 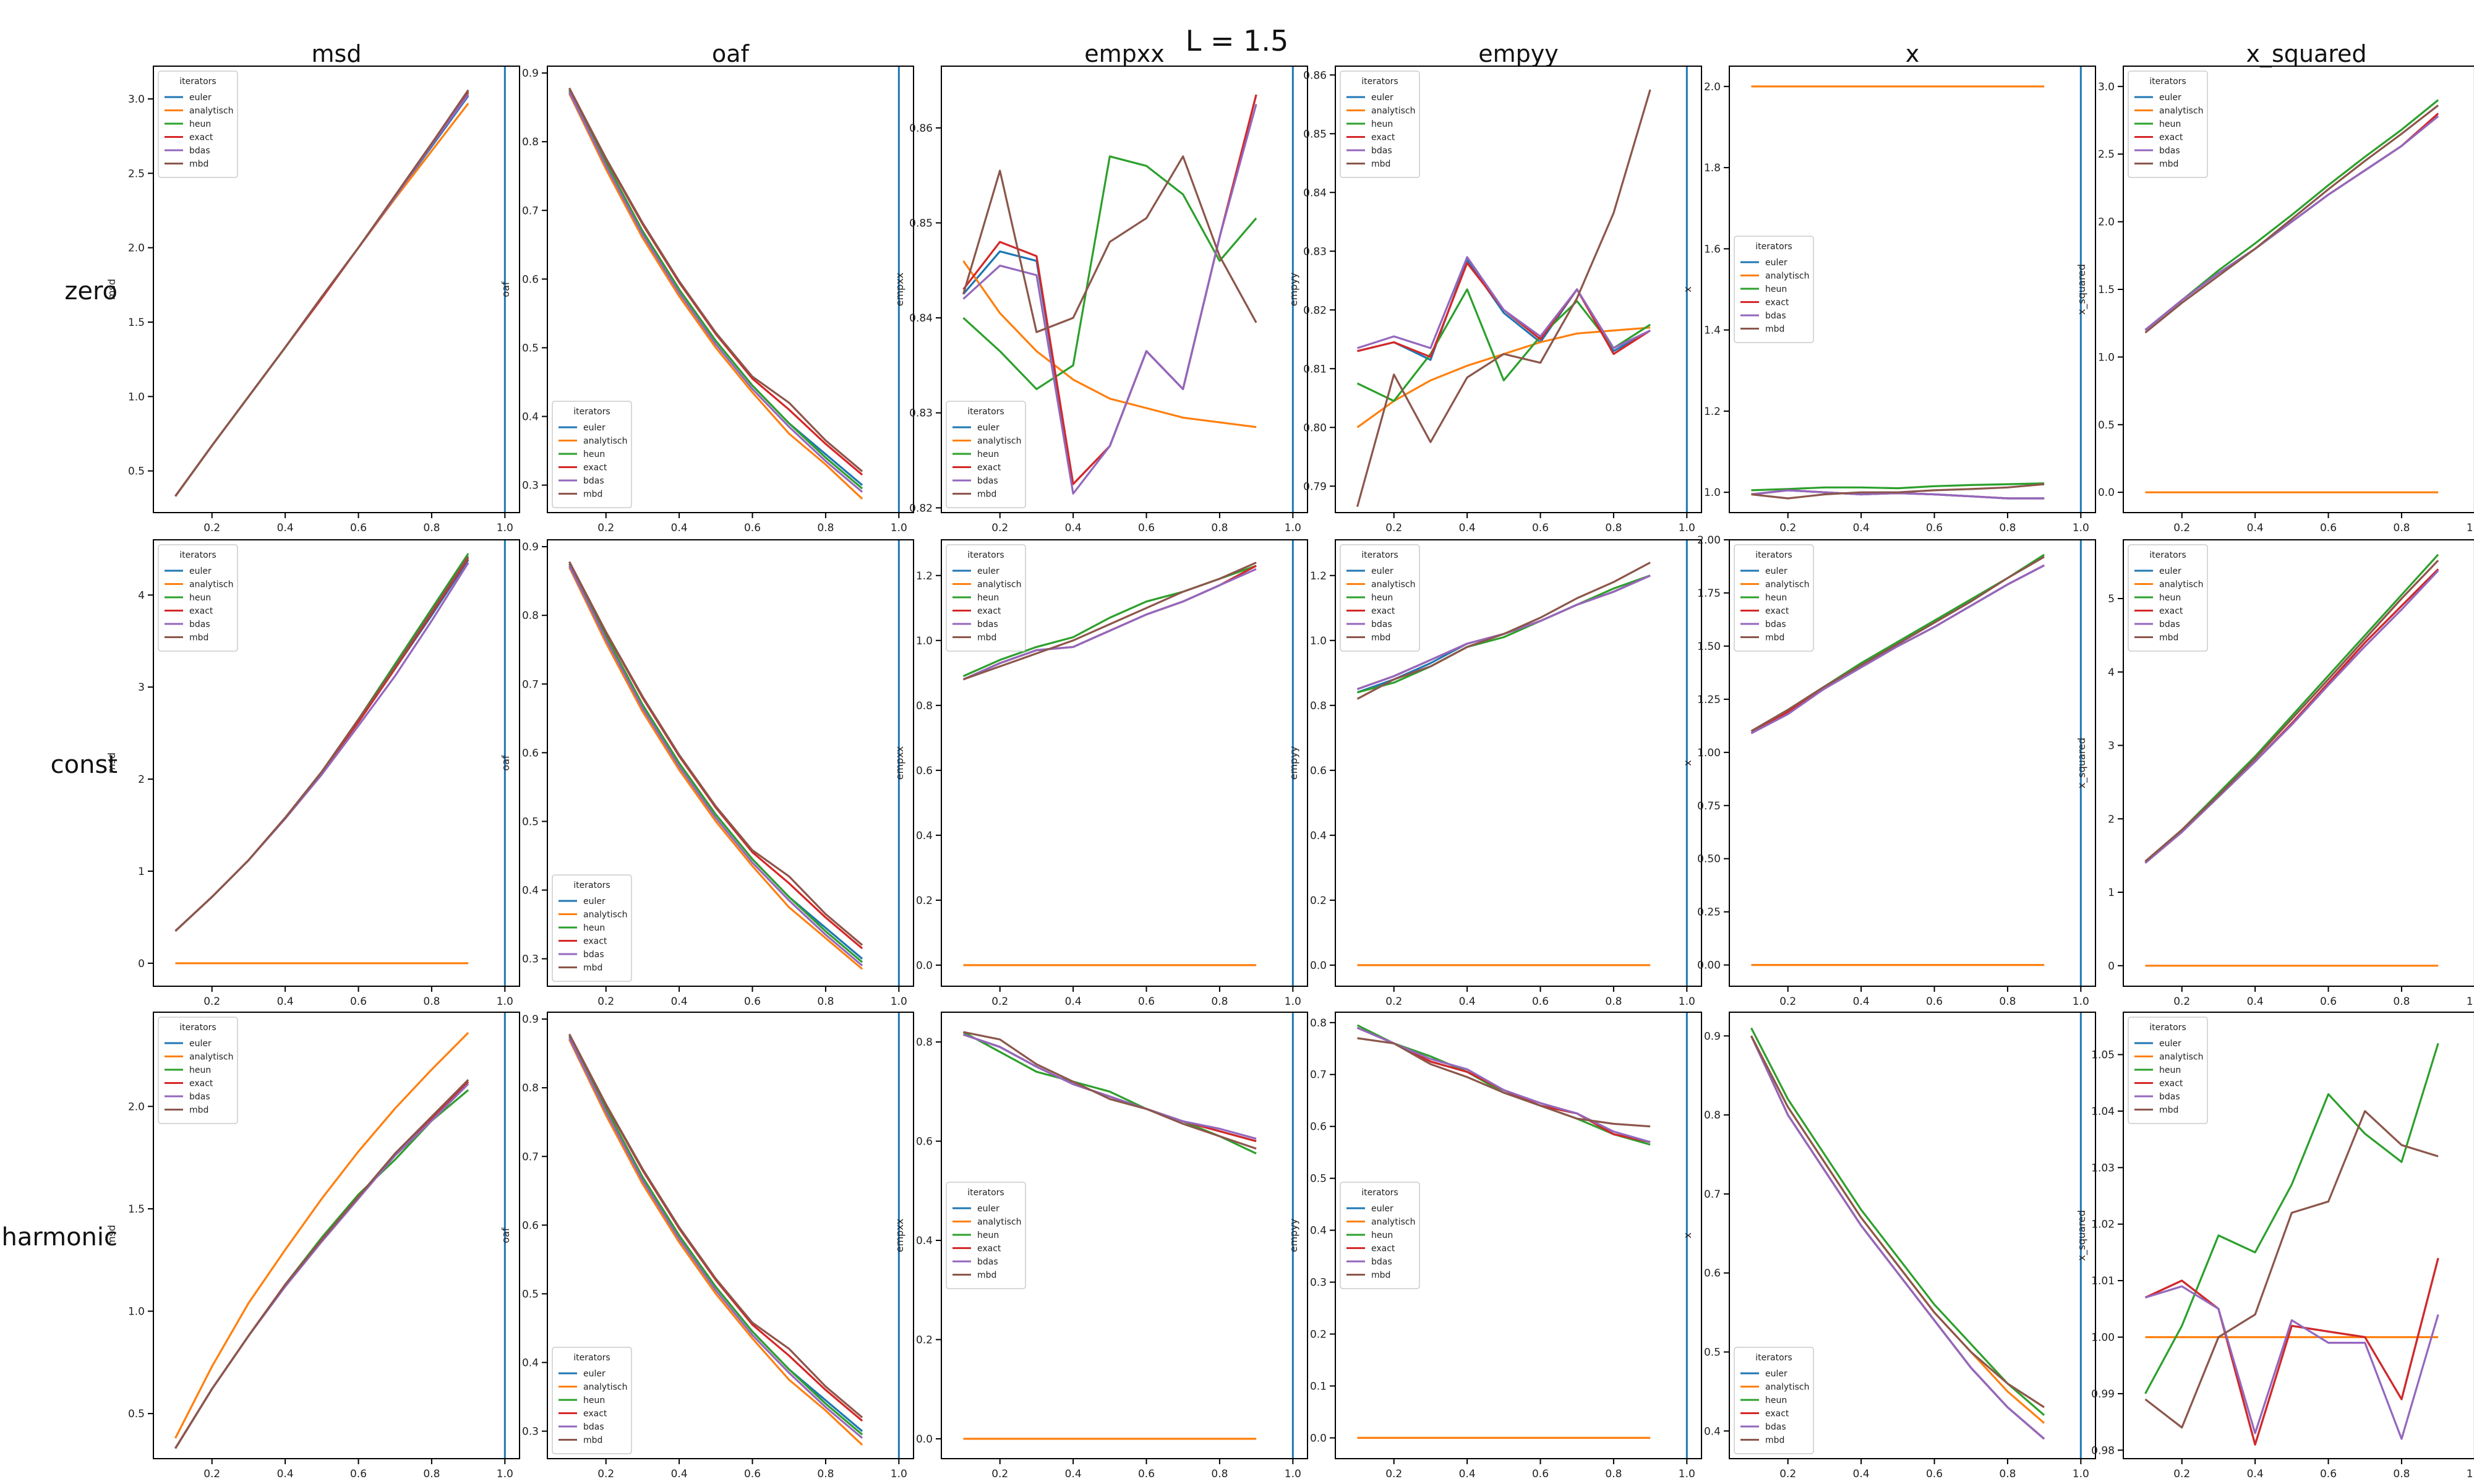 What do you see at coordinates (1709, 593) in the screenshot?
I see `y-tick-label: 1.75` at bounding box center [1709, 593].